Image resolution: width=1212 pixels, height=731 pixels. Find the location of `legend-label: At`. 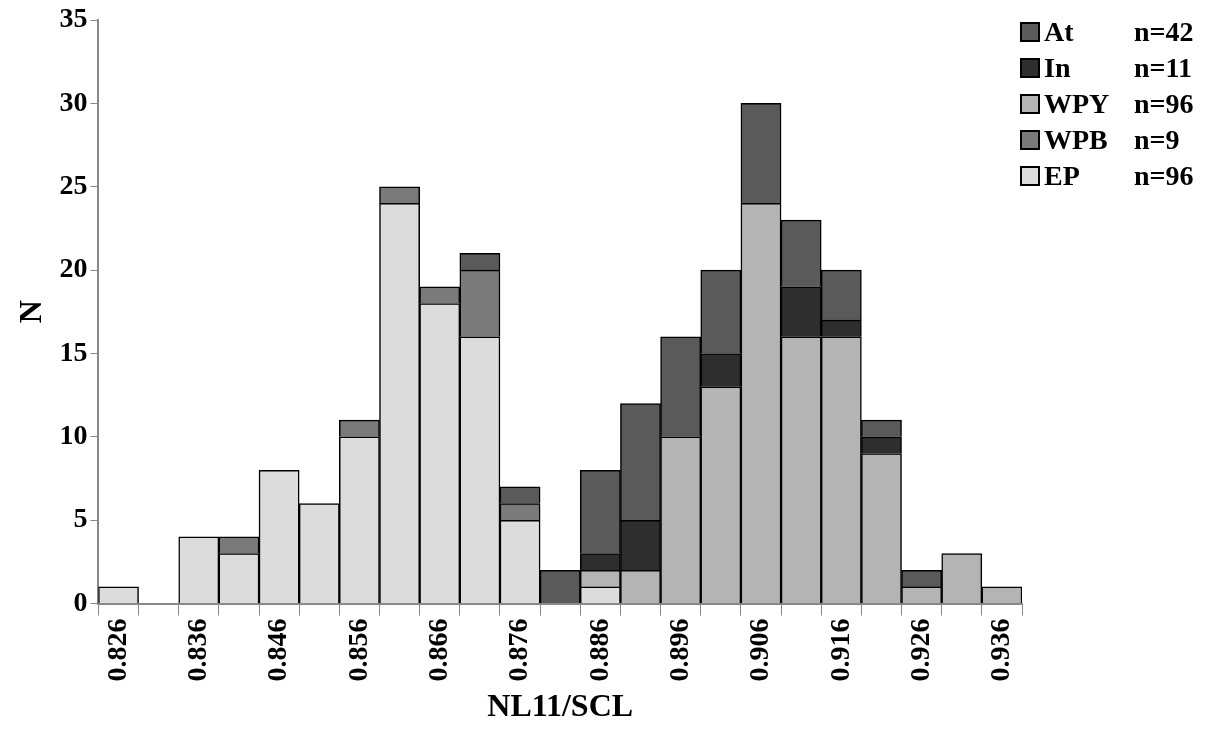

legend-label: At is located at coordinates (1059, 32).